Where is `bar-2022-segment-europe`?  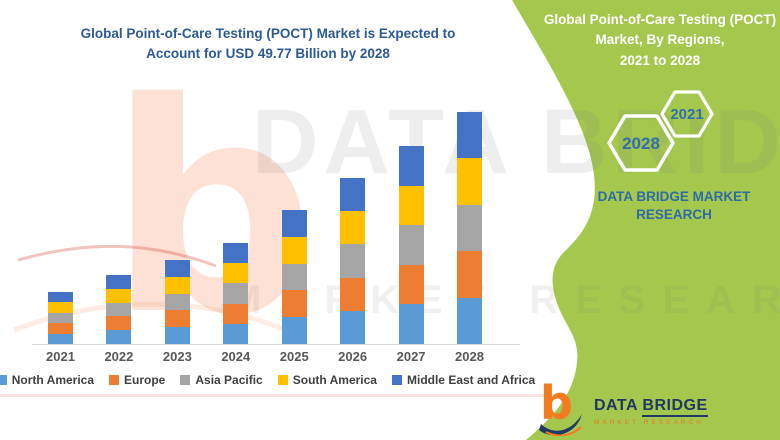
bar-2022-segment-europe is located at coordinates (119, 323).